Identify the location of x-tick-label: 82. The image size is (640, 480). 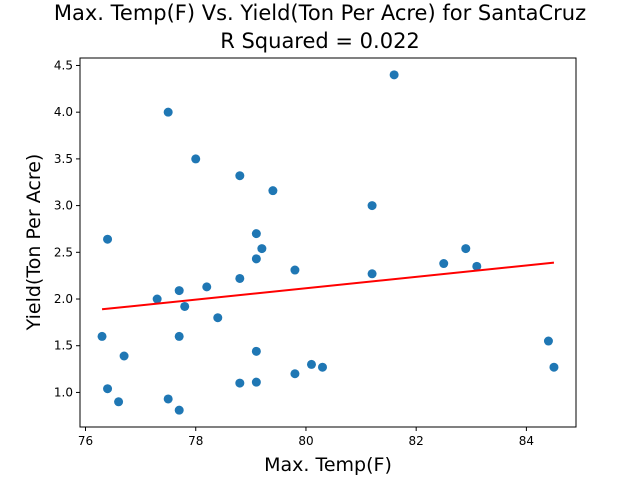
(416, 441).